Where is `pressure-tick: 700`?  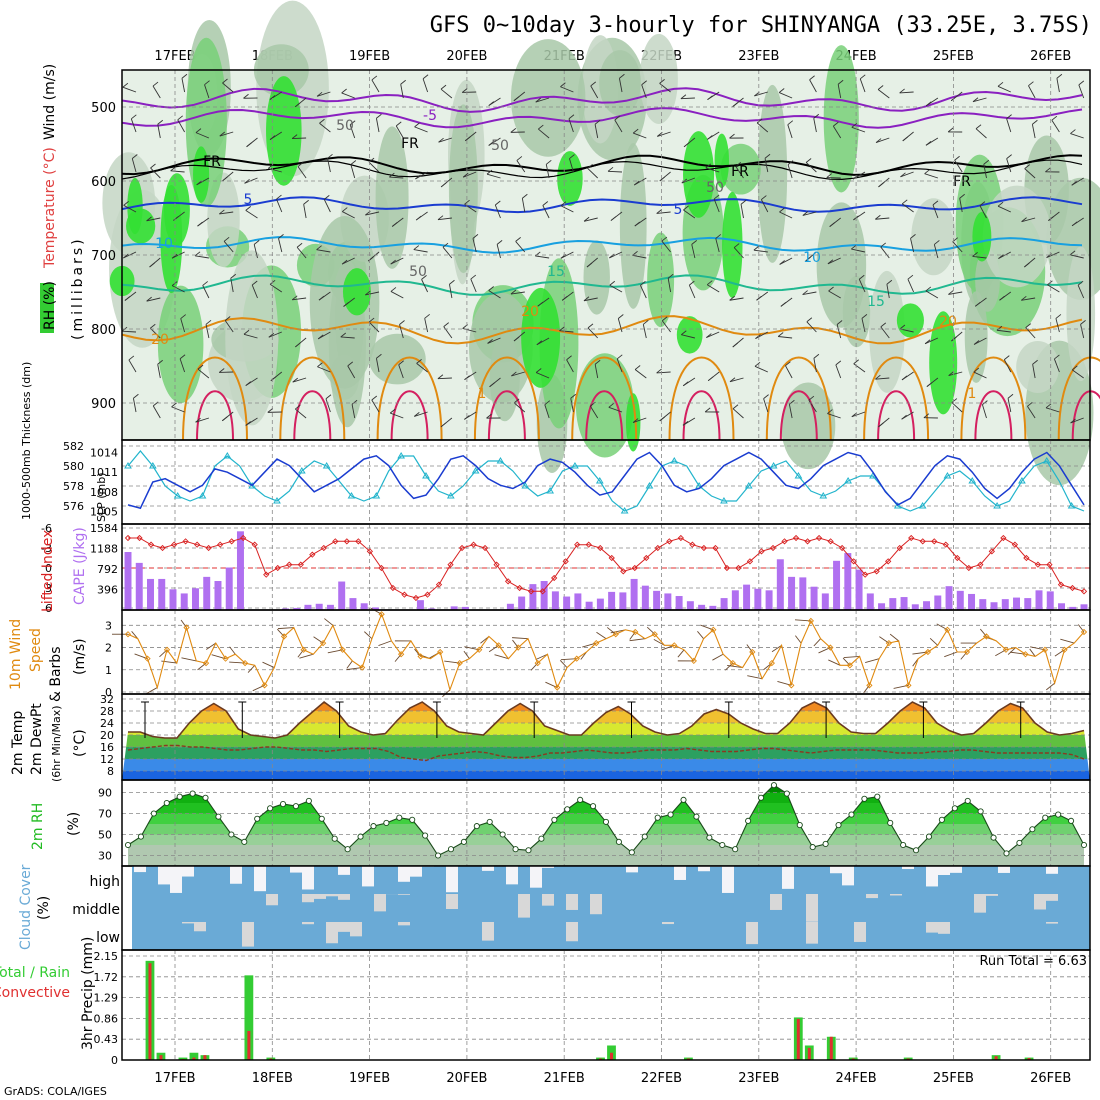
pressure-tick: 700 is located at coordinates (103, 256).